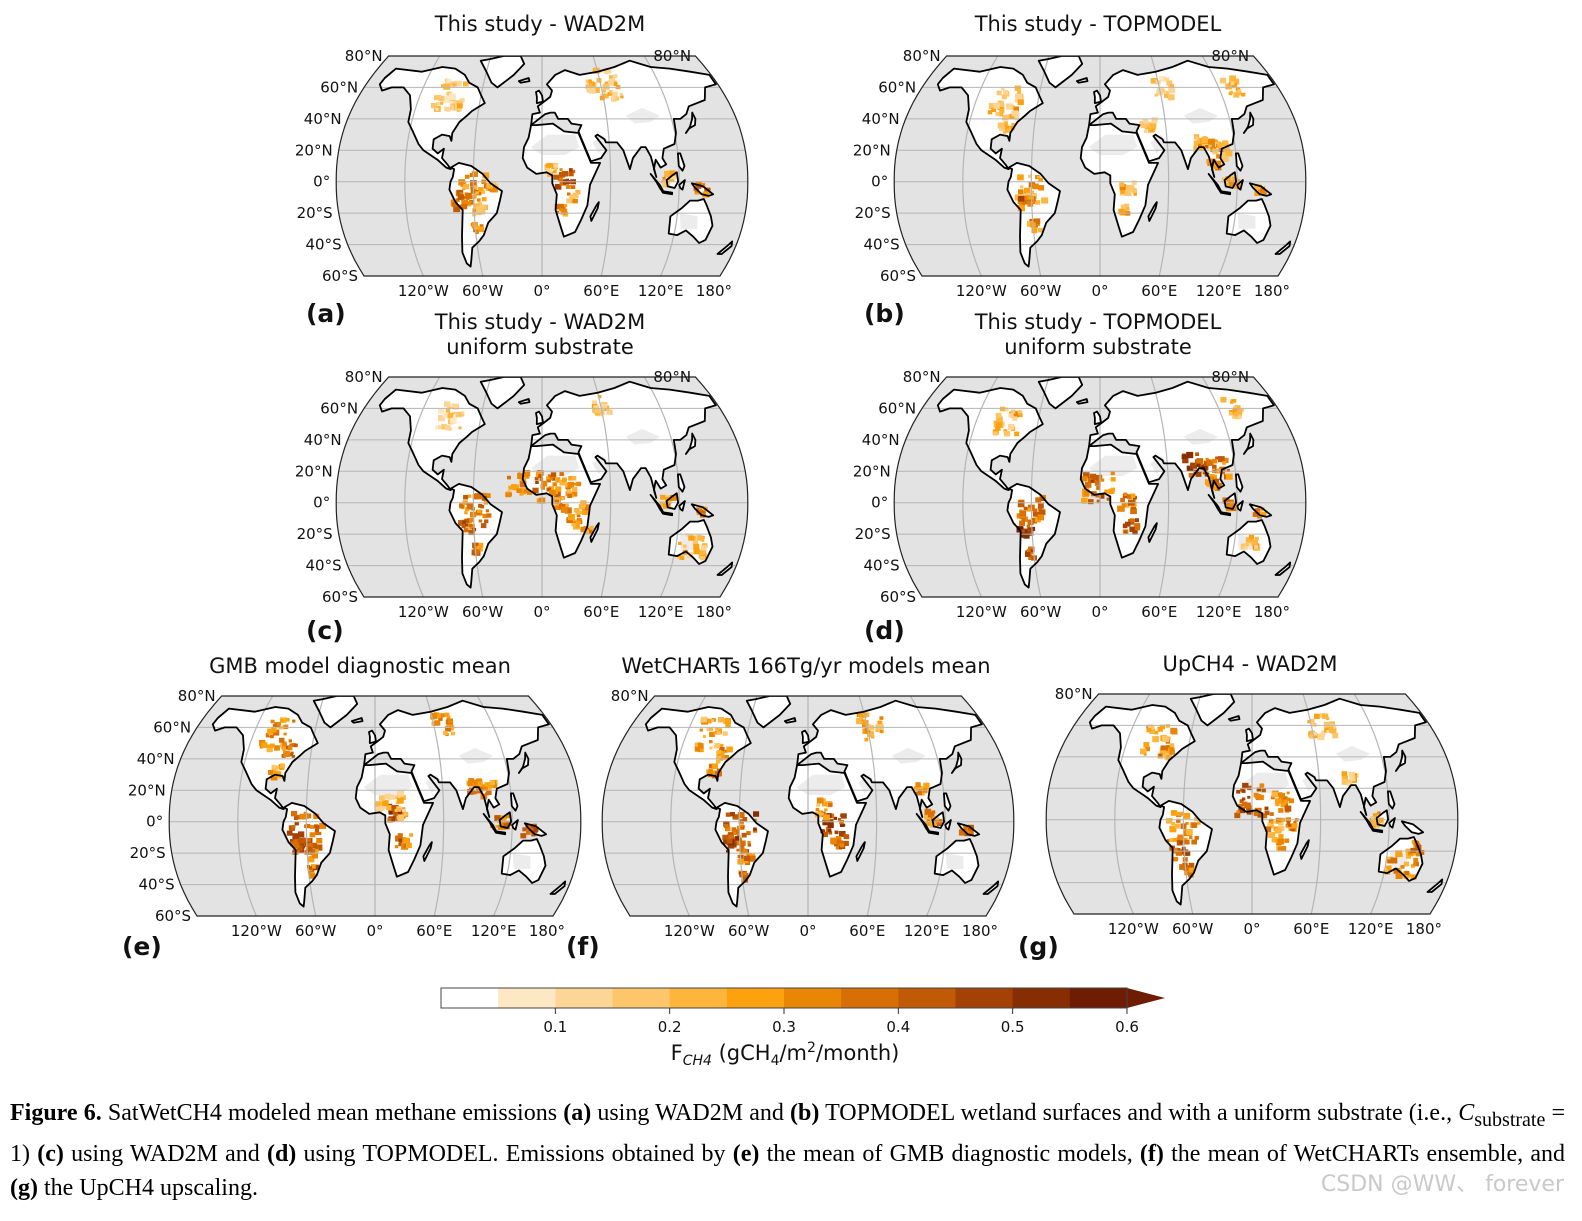 The image size is (1582, 1221). Describe the element at coordinates (1219, 291) in the screenshot. I see `longitude-label: 120°E` at that location.